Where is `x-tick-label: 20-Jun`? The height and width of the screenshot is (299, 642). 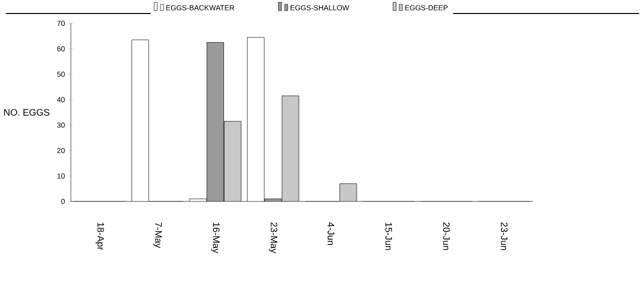
x-tick-label: 20-Jun is located at coordinates (446, 236).